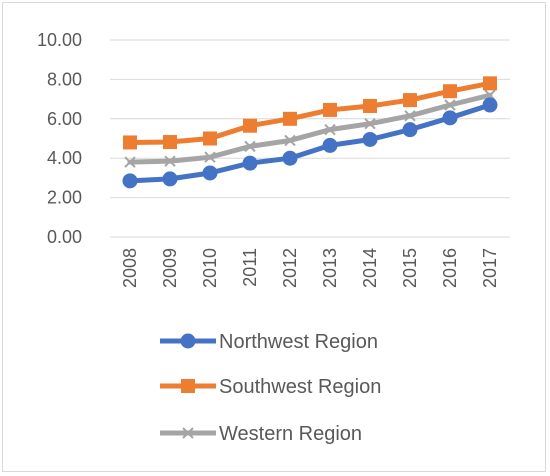  I want to click on x-tick-label: 2016, so click(450, 268).